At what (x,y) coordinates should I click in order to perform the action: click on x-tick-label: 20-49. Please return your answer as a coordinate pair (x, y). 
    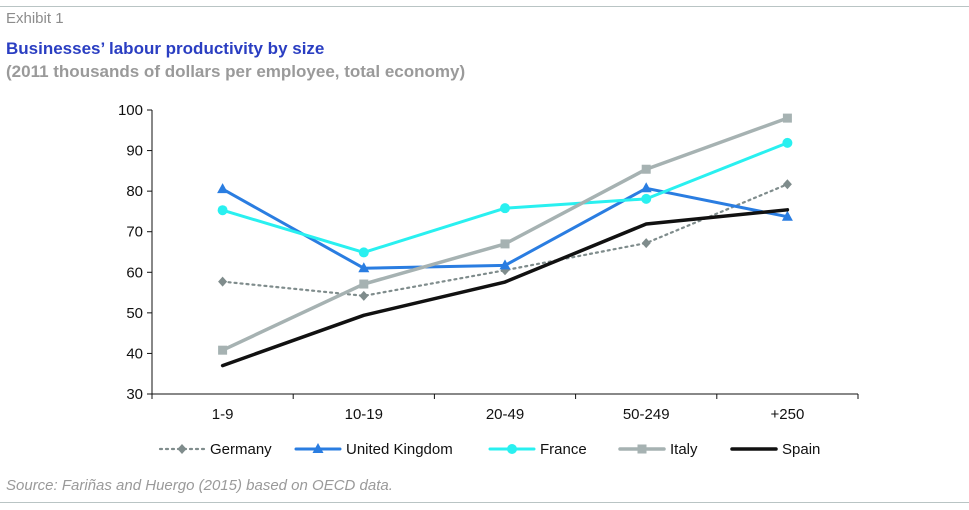
    Looking at the image, I should click on (505, 414).